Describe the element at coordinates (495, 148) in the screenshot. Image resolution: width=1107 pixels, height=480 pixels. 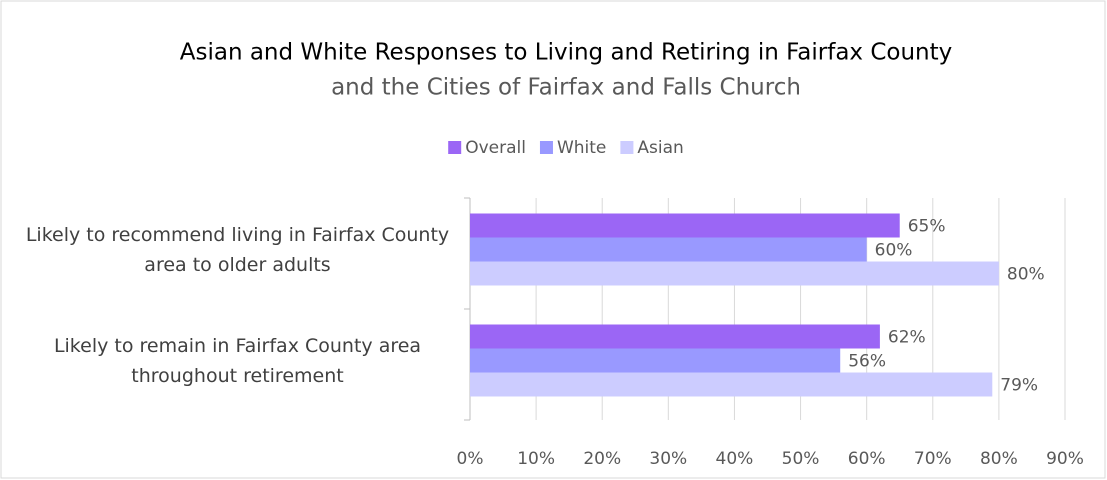
I see `legend-label: Overall` at that location.